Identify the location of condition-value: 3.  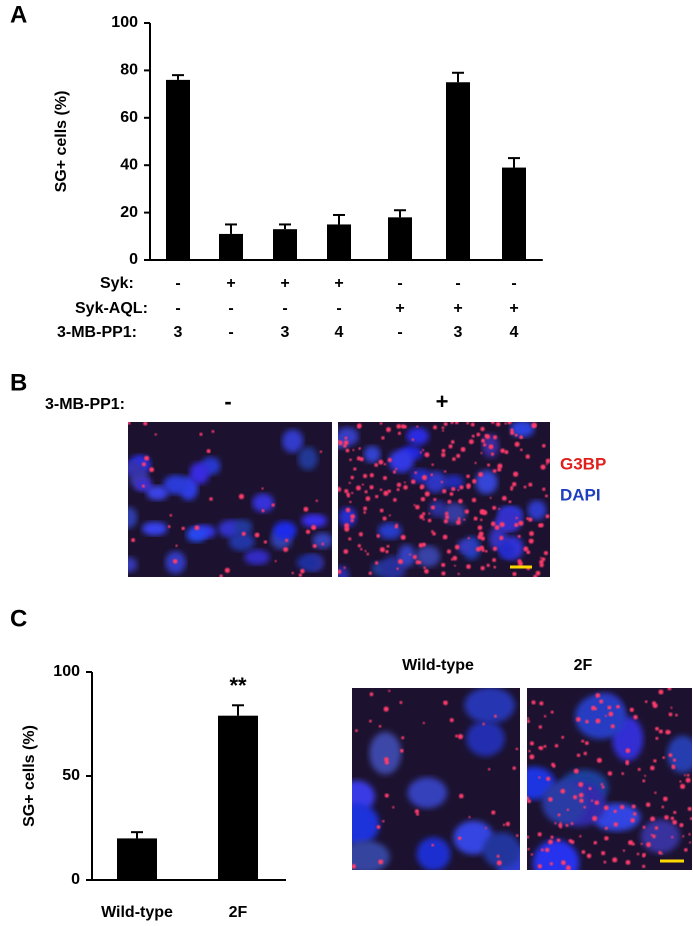
(458, 332).